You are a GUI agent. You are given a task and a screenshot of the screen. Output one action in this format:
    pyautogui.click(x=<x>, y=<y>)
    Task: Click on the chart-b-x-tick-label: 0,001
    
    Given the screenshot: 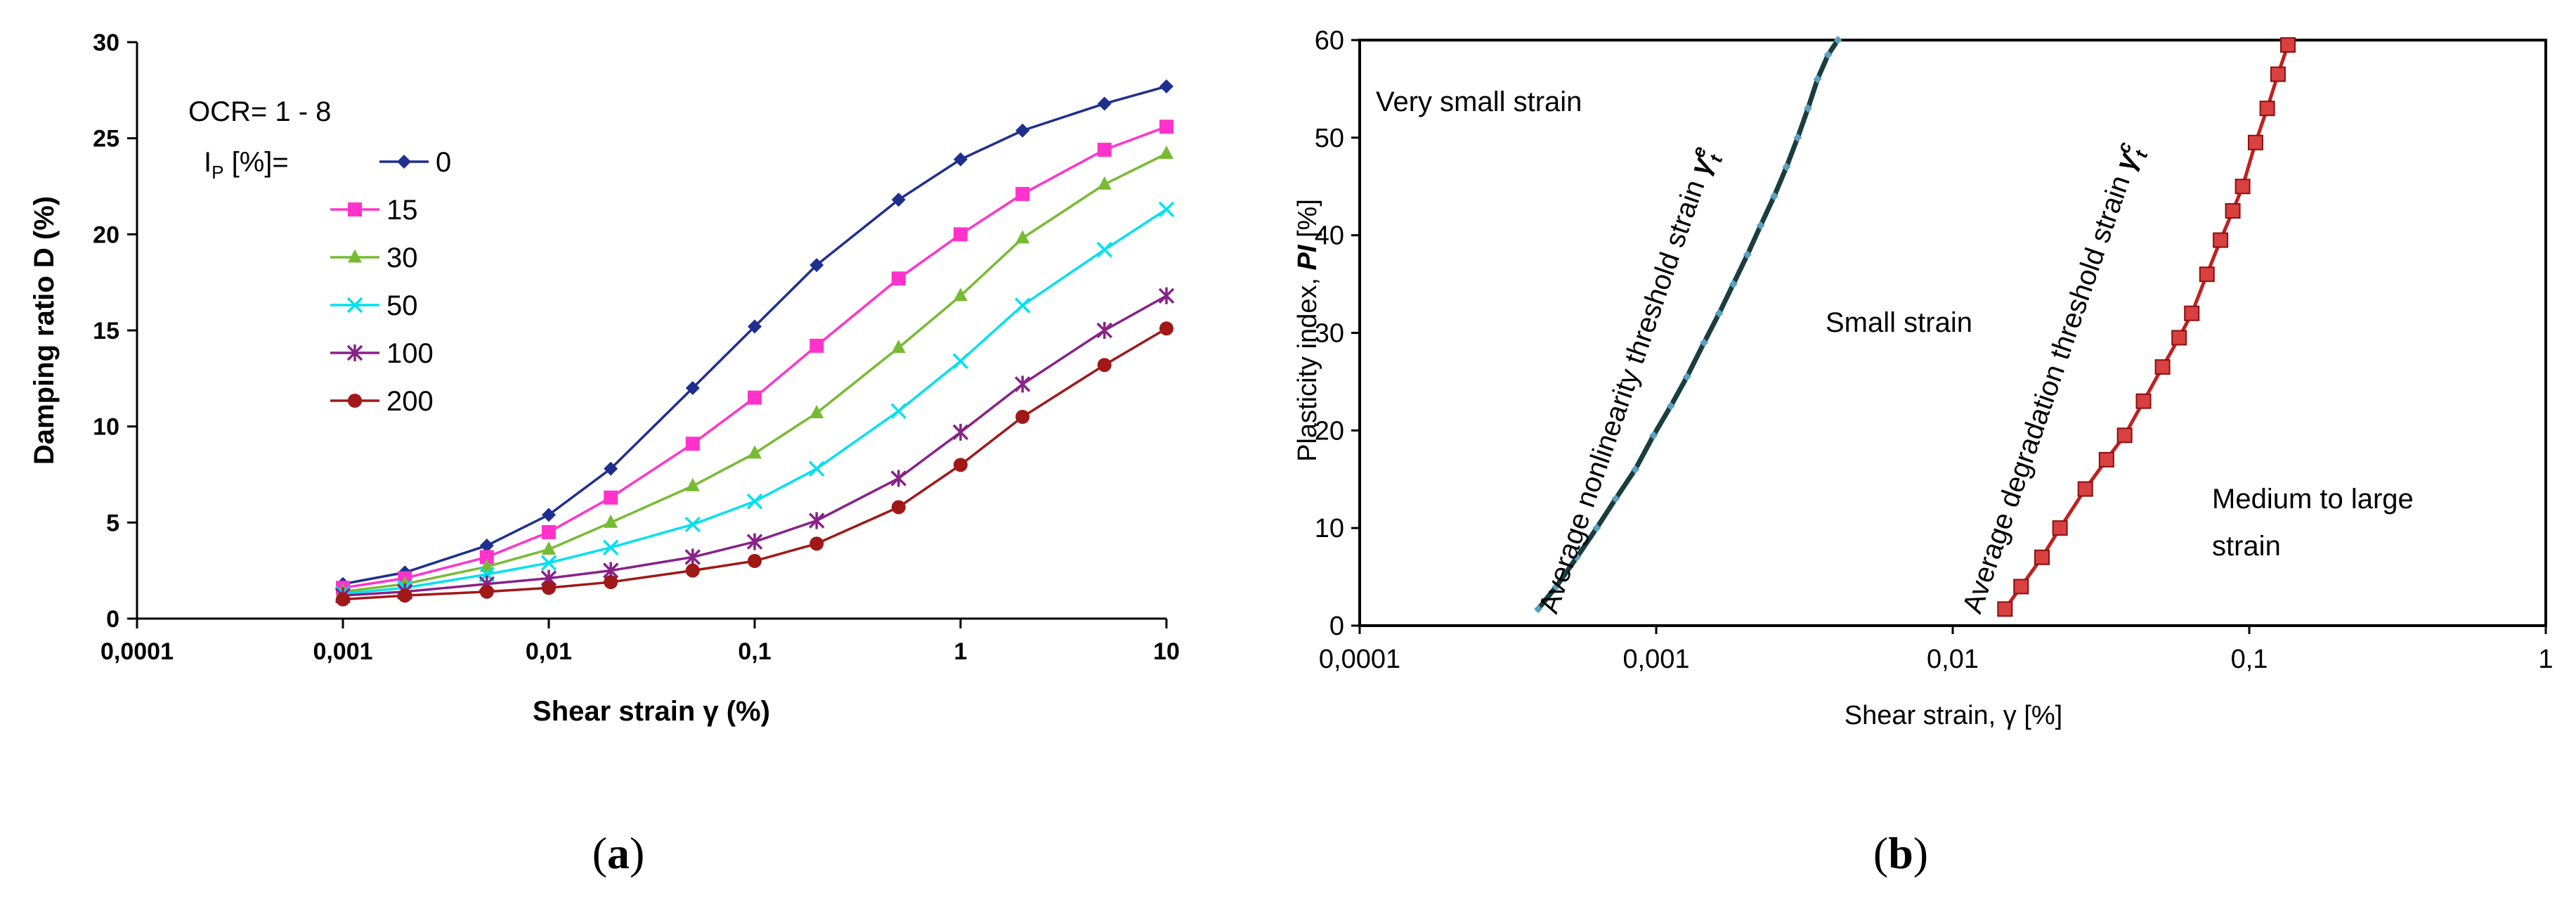 What is the action you would take?
    pyautogui.click(x=1655, y=659)
    